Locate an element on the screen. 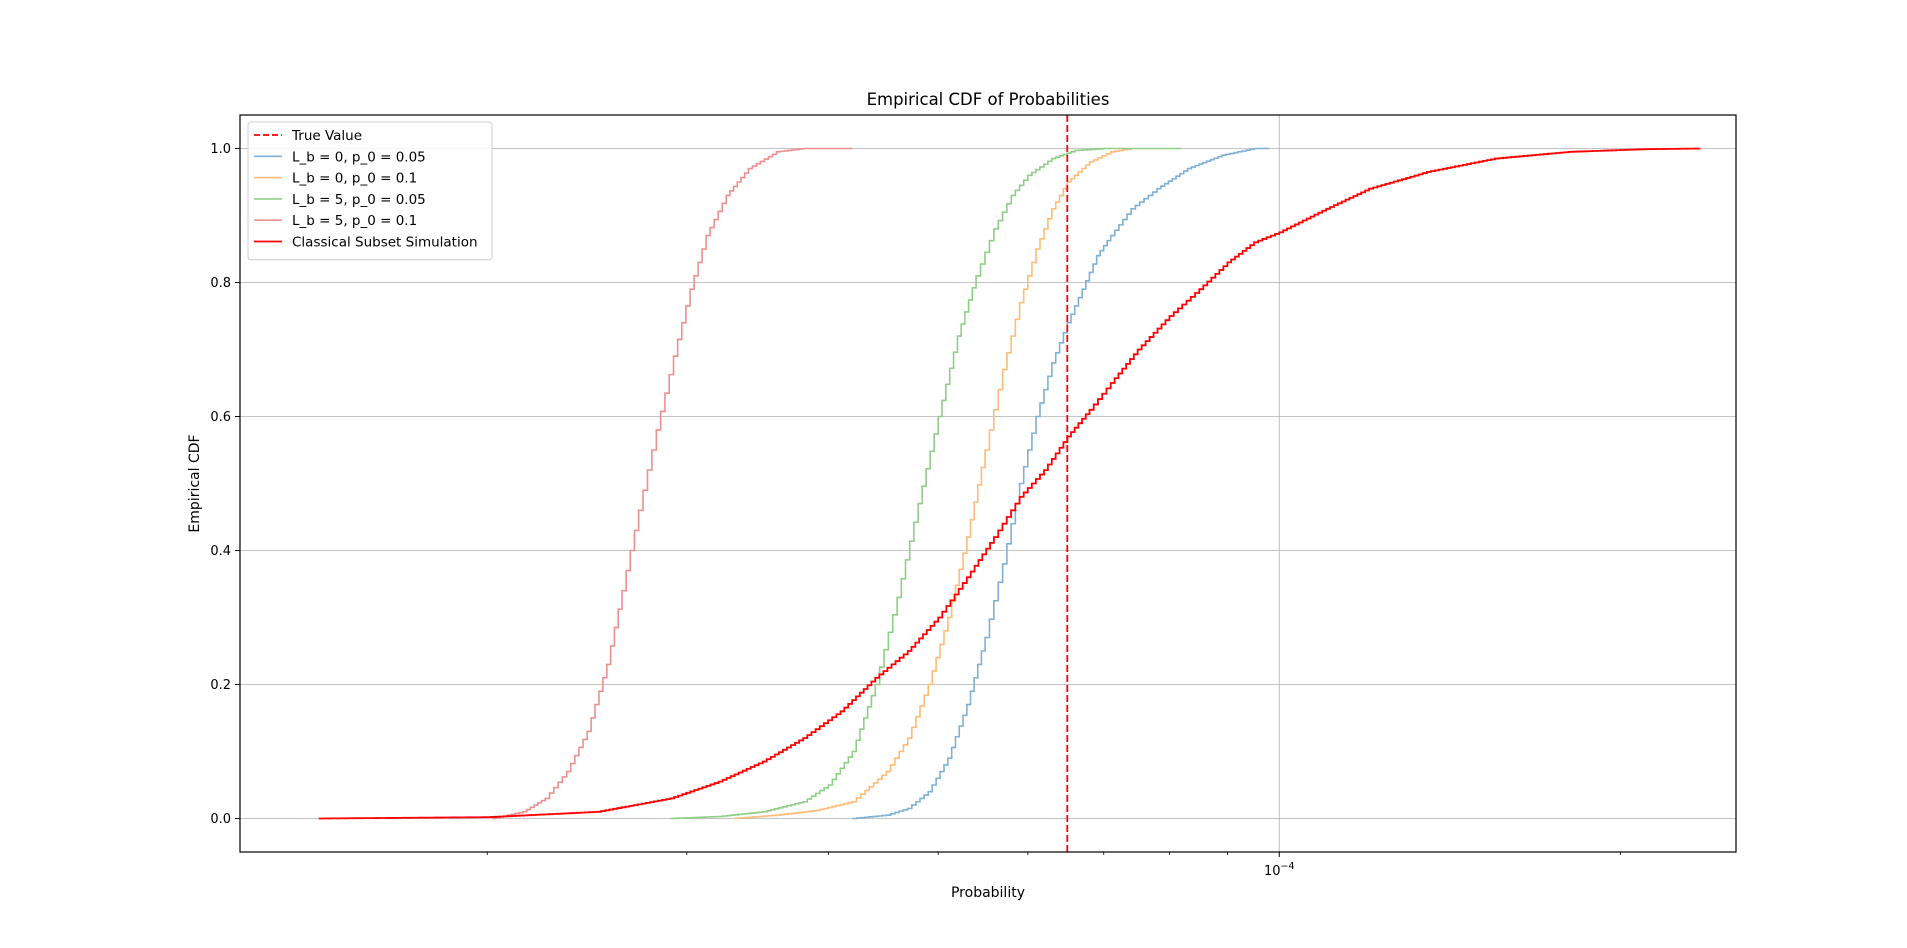  y-tick-label: 0.2 is located at coordinates (220, 685).